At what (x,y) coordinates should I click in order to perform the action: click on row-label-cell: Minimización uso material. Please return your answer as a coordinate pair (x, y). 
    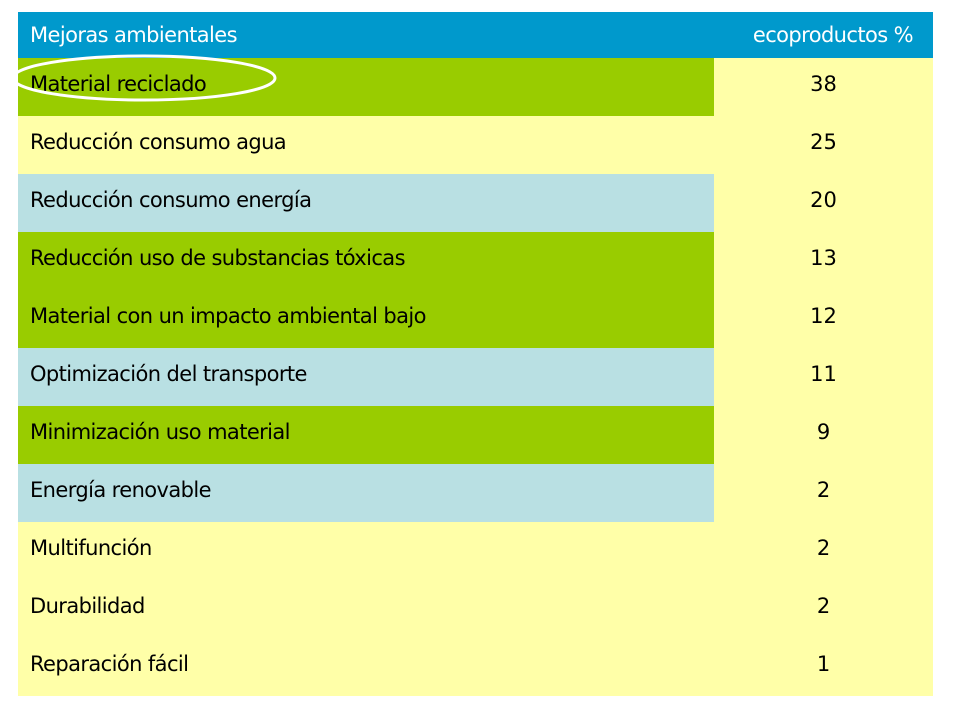
    Looking at the image, I should click on (366, 435).